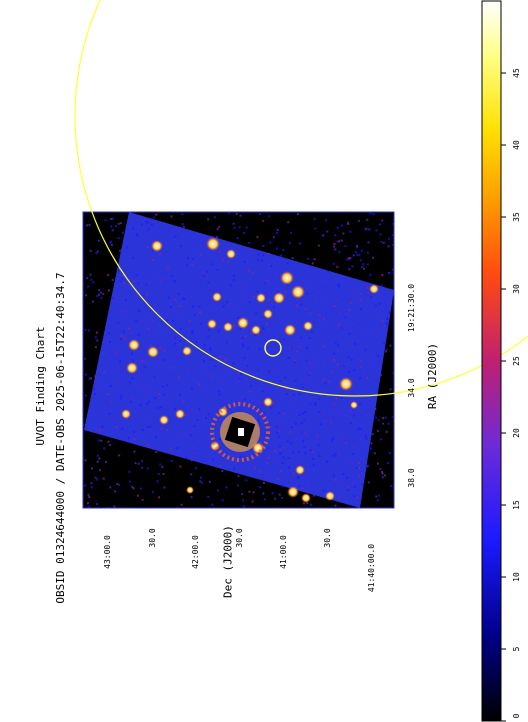  Describe the element at coordinates (511, 395) in the screenshot. I see `colorbar-ticks: 0 5 10 15 20 25 30 35 40 45` at that location.